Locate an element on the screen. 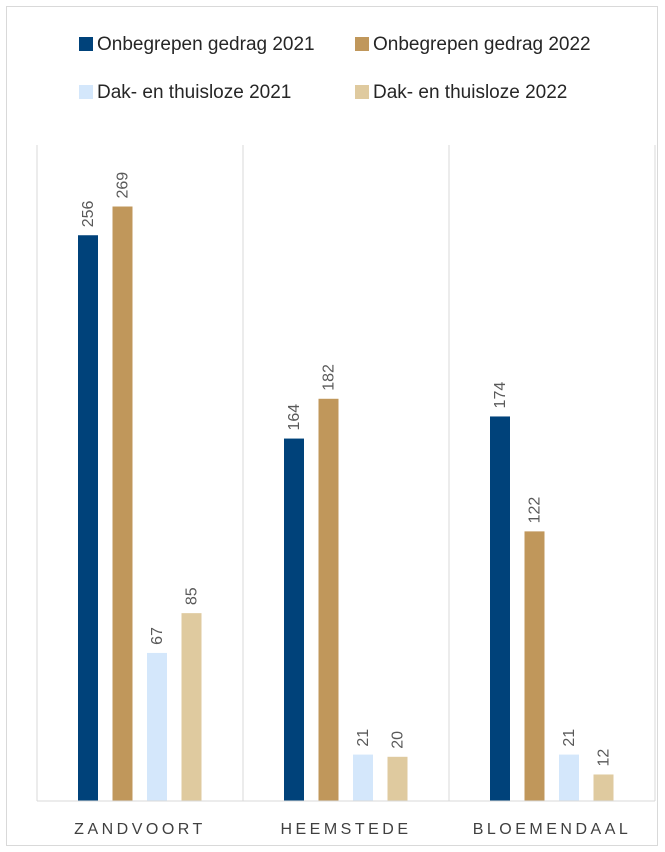  legend-label-dak-en-thuisloze-2021: Dak- en thuisloze 2021 is located at coordinates (194, 92).